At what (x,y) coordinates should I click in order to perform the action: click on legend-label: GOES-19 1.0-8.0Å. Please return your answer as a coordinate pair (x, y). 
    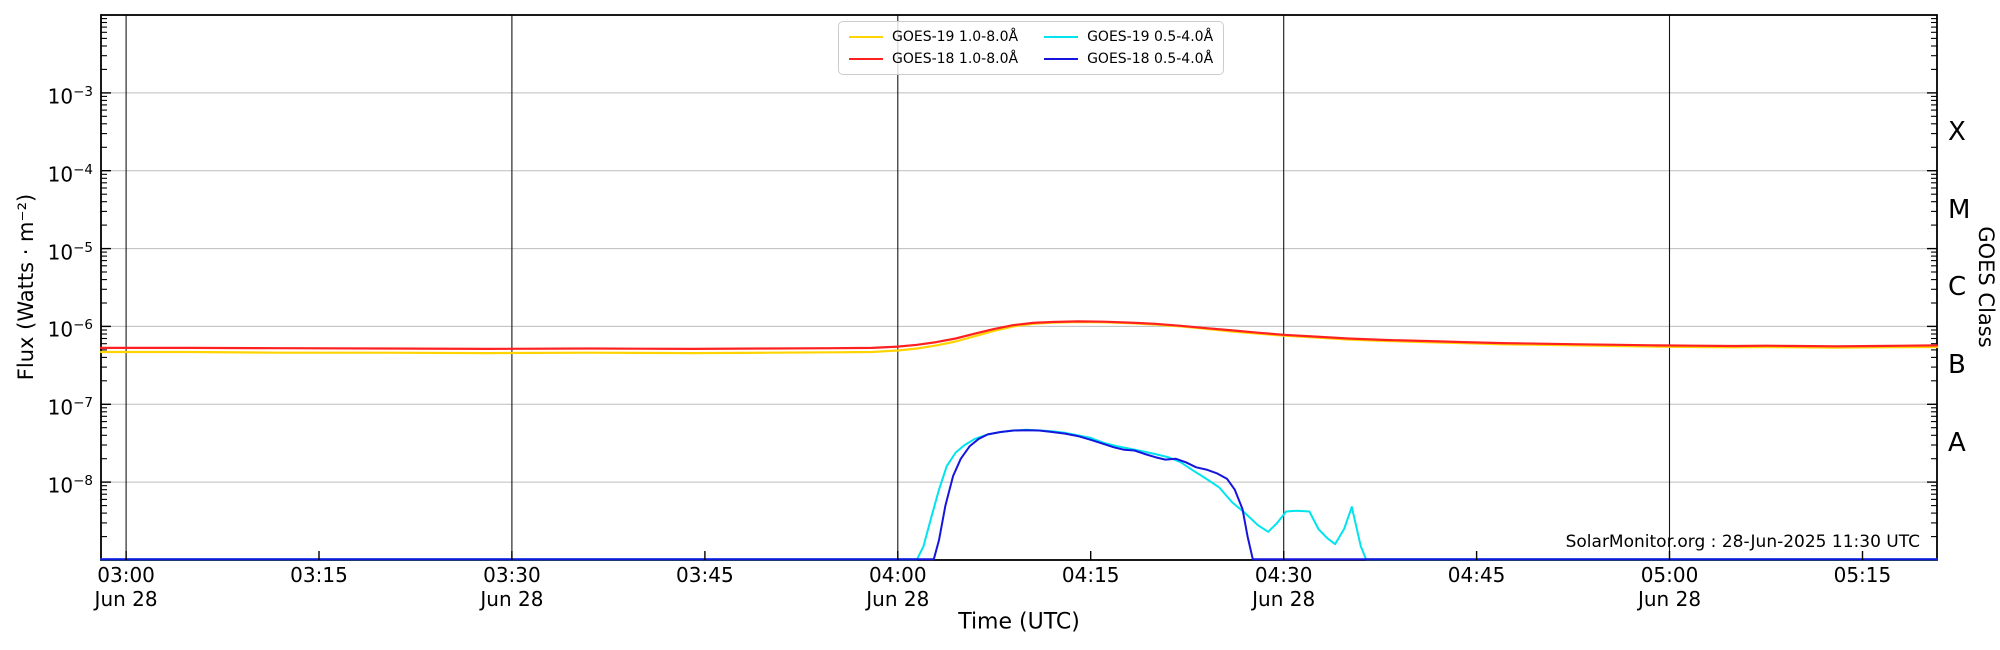
    Looking at the image, I should click on (955, 37).